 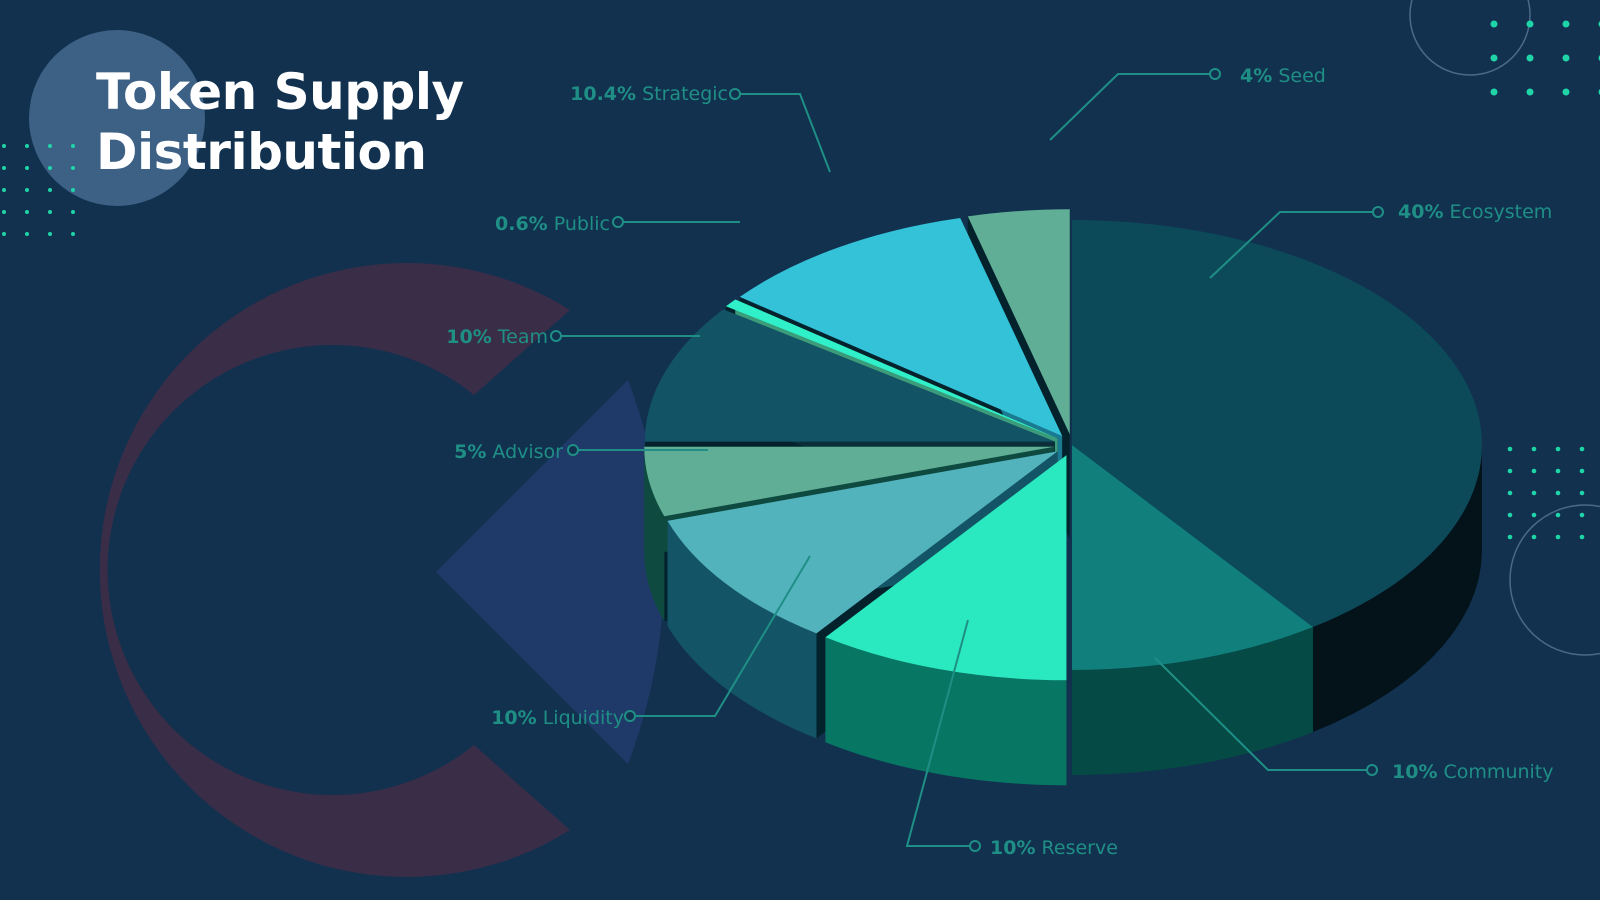 What do you see at coordinates (1018, 322) in the screenshot?
I see `slice-seed-top` at bounding box center [1018, 322].